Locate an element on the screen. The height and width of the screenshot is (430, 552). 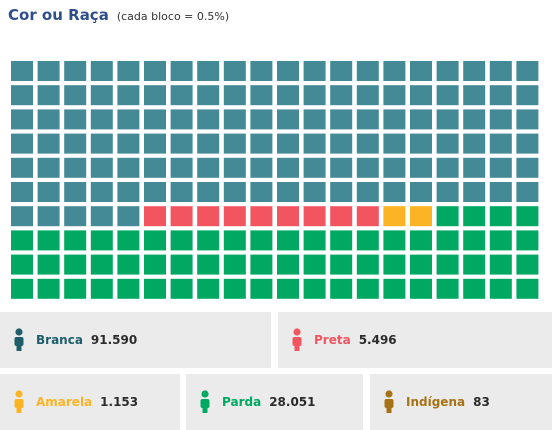
legend-card-indigena: Indígena 83 is located at coordinates (461, 402).